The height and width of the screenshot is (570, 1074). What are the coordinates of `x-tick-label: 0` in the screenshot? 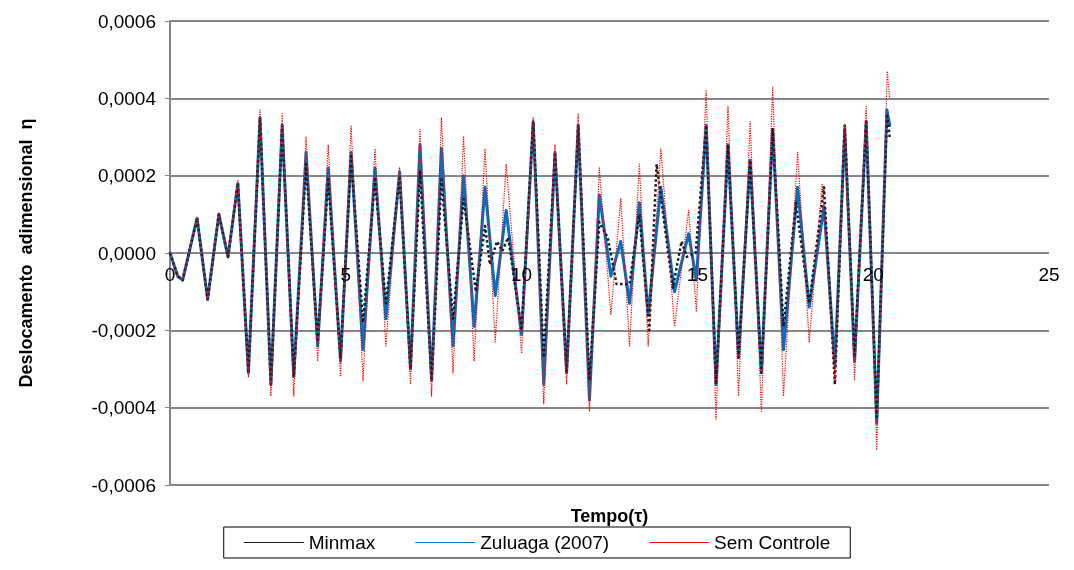 It's located at (170, 274).